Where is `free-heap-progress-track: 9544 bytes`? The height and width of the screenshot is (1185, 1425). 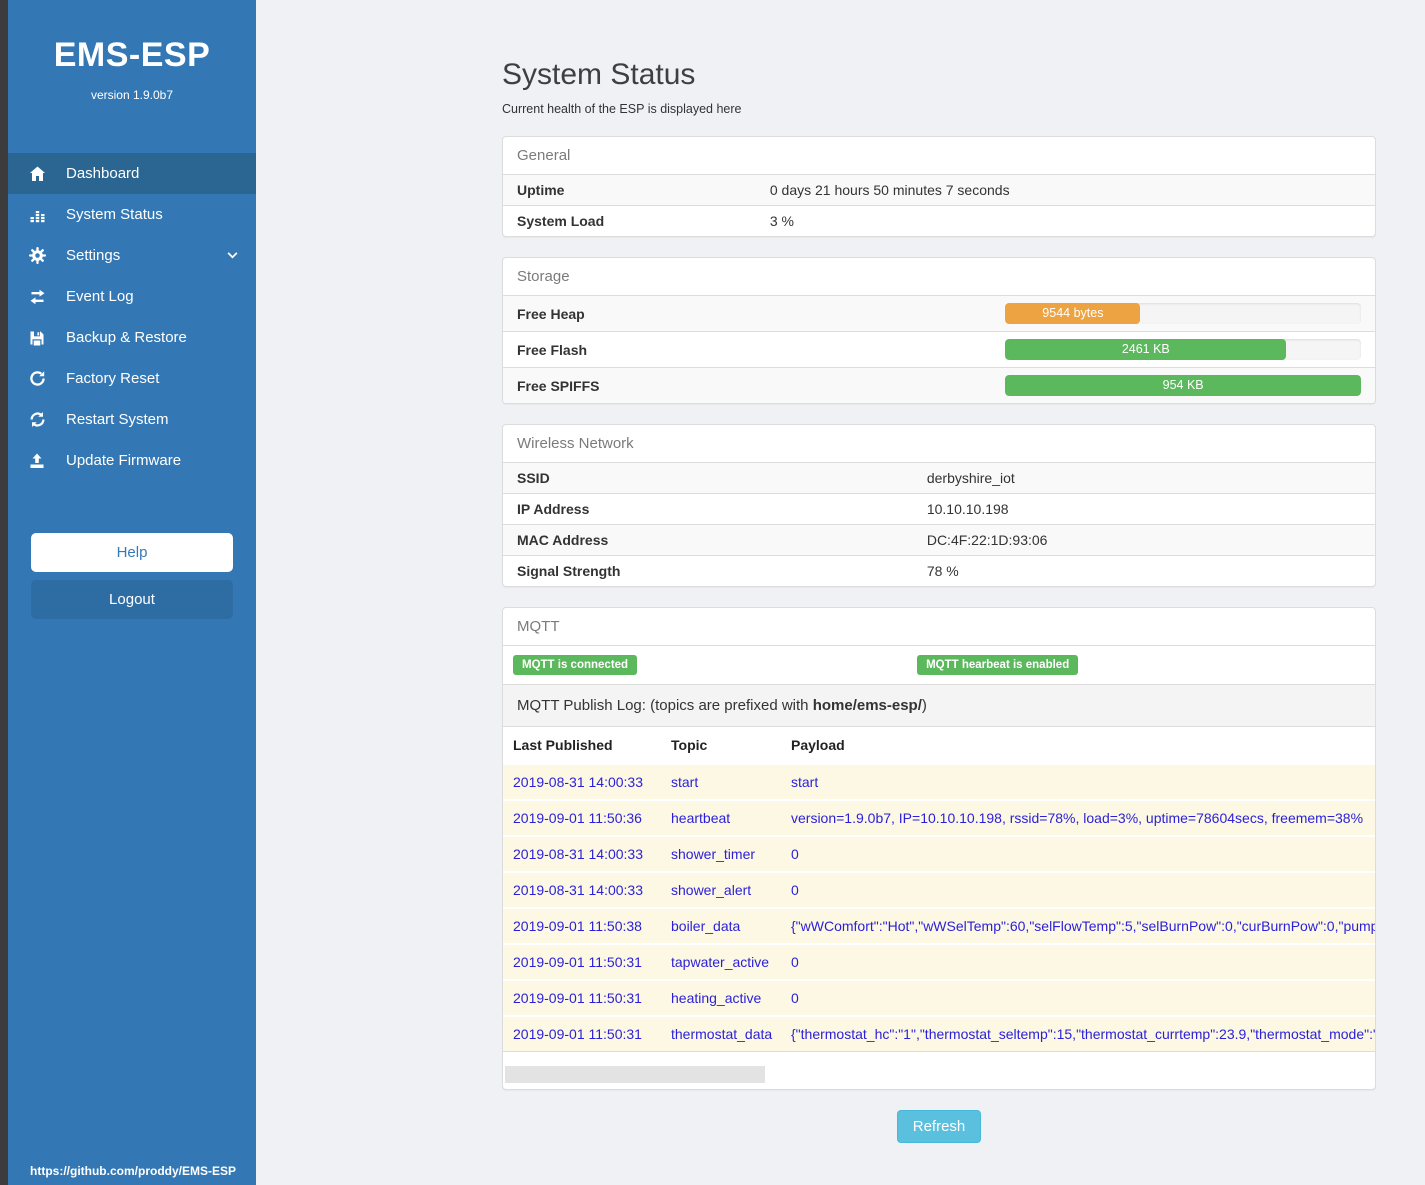
free-heap-progress-track: 9544 bytes is located at coordinates (1183, 313).